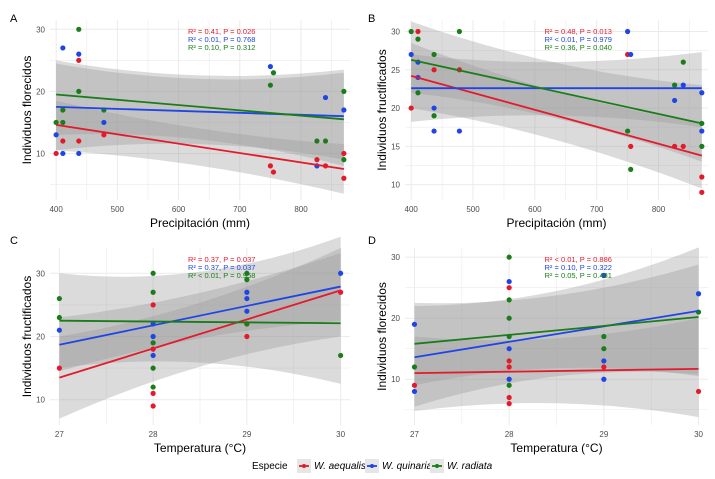  Describe the element at coordinates (578, 259) in the screenshot. I see `stat-label: R² < 0.01, P = 0.886` at that location.